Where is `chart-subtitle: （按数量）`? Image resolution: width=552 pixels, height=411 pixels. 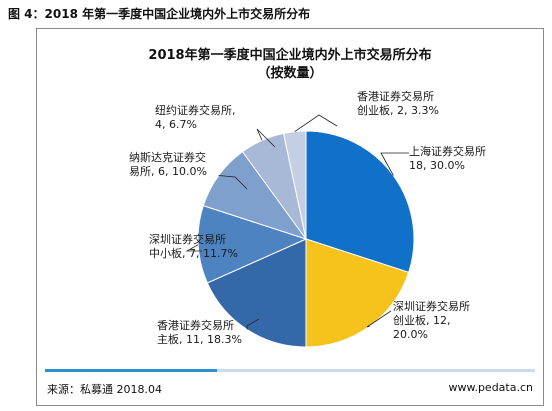
chart-subtitle: （按数量） is located at coordinates (290, 73).